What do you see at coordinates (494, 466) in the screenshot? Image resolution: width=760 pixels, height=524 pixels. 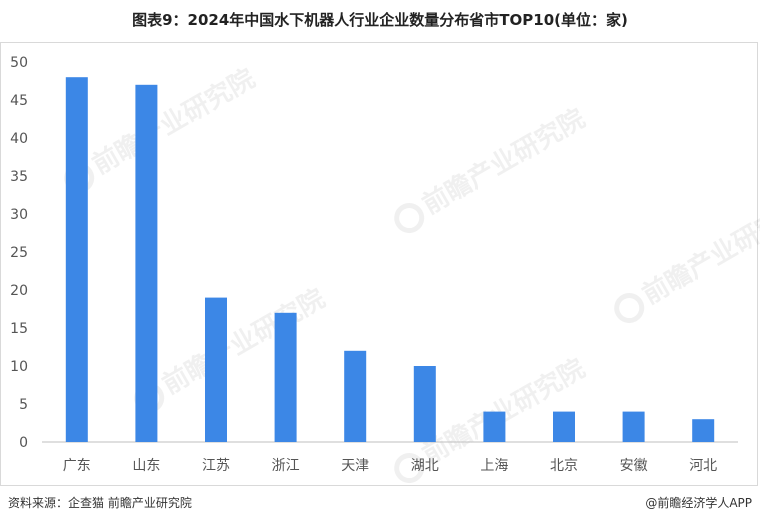 I see `x-tick-label: 上海` at bounding box center [494, 466].